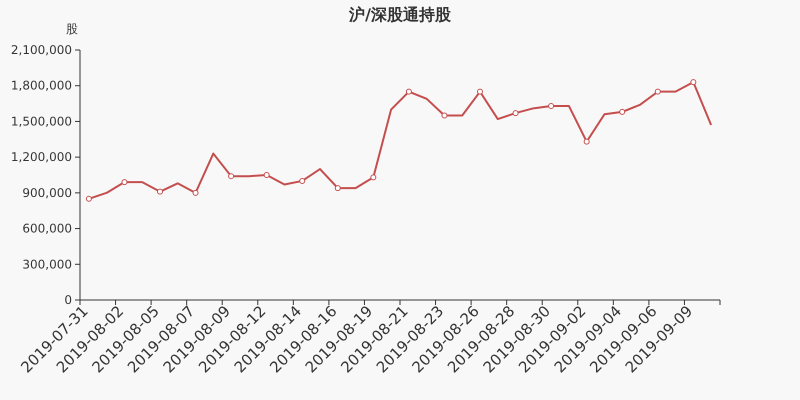 The image size is (800, 400). What do you see at coordinates (47, 229) in the screenshot?
I see `y-tick-label: 600,000` at bounding box center [47, 229].